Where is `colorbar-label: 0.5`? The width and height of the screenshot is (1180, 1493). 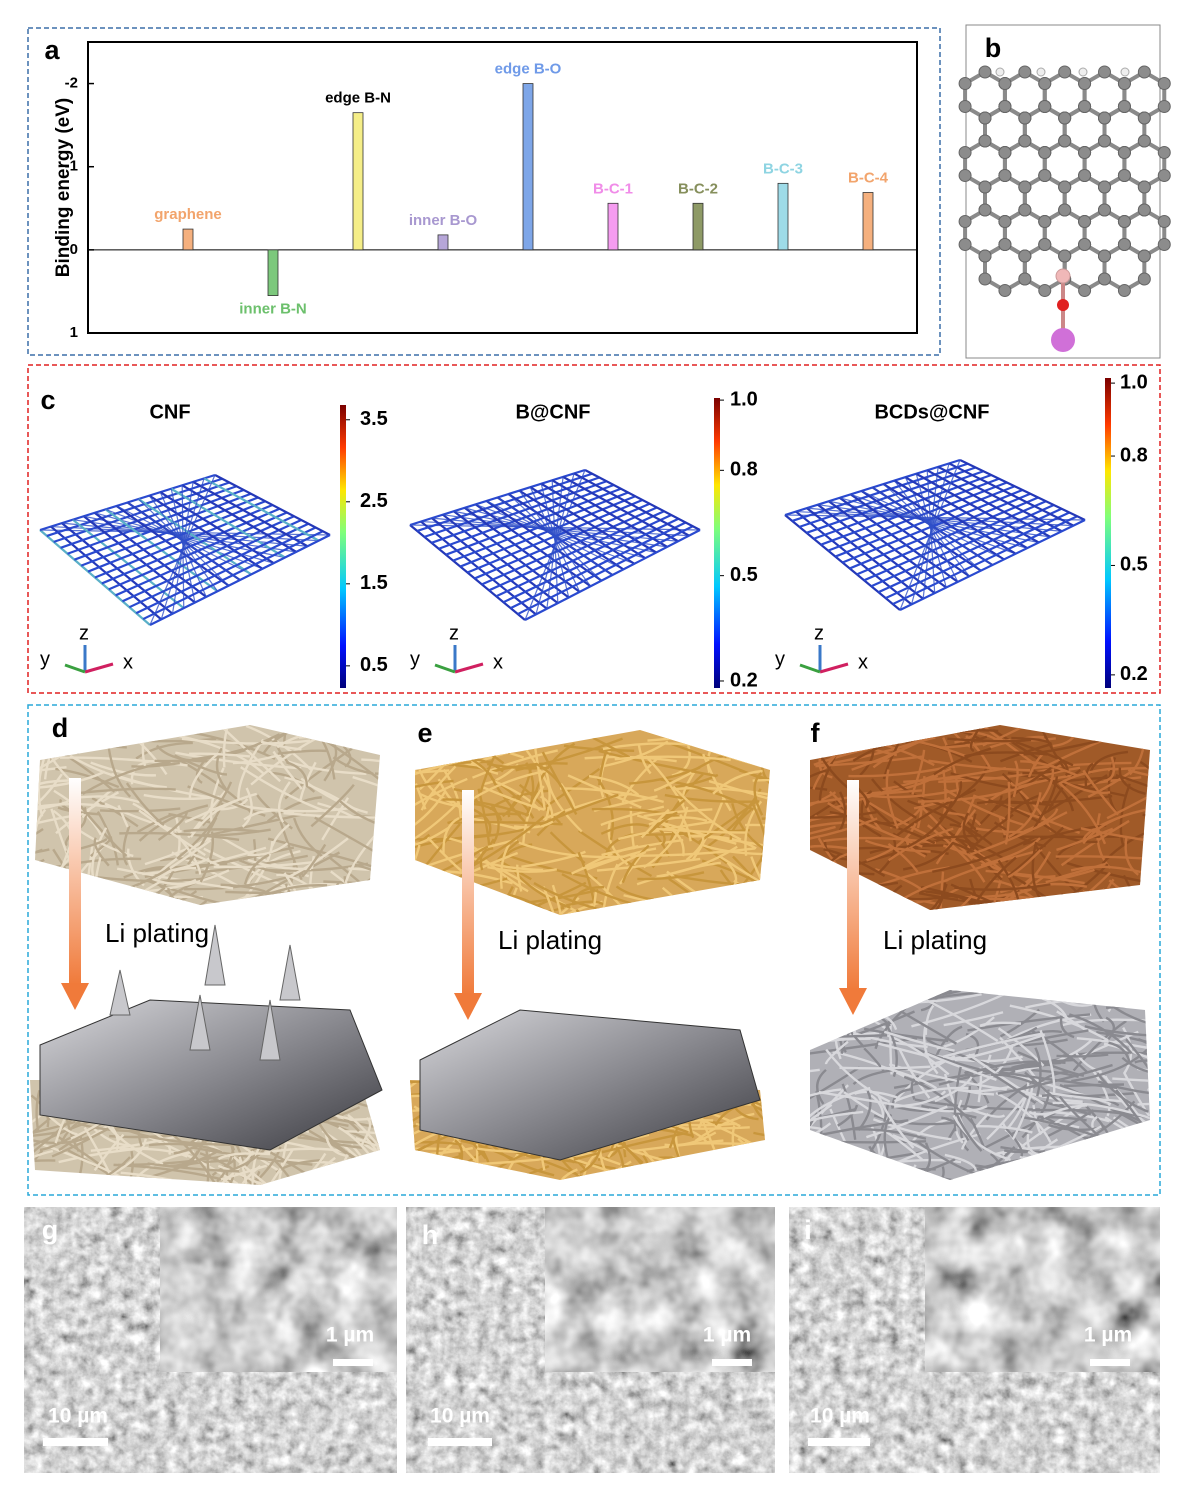
colorbar-label: 0.5 is located at coordinates (744, 575).